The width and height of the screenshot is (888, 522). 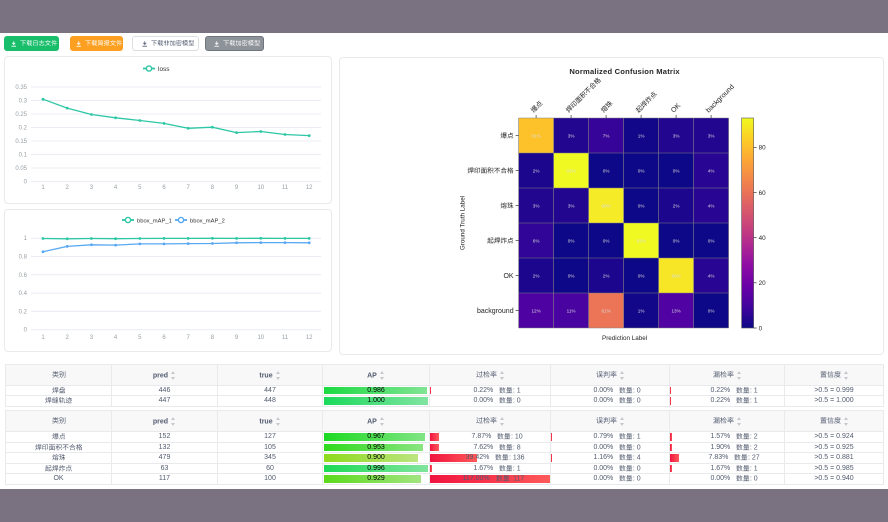 What do you see at coordinates (23, 156) in the screenshot?
I see `svg-text: 0.1` at bounding box center [23, 156].